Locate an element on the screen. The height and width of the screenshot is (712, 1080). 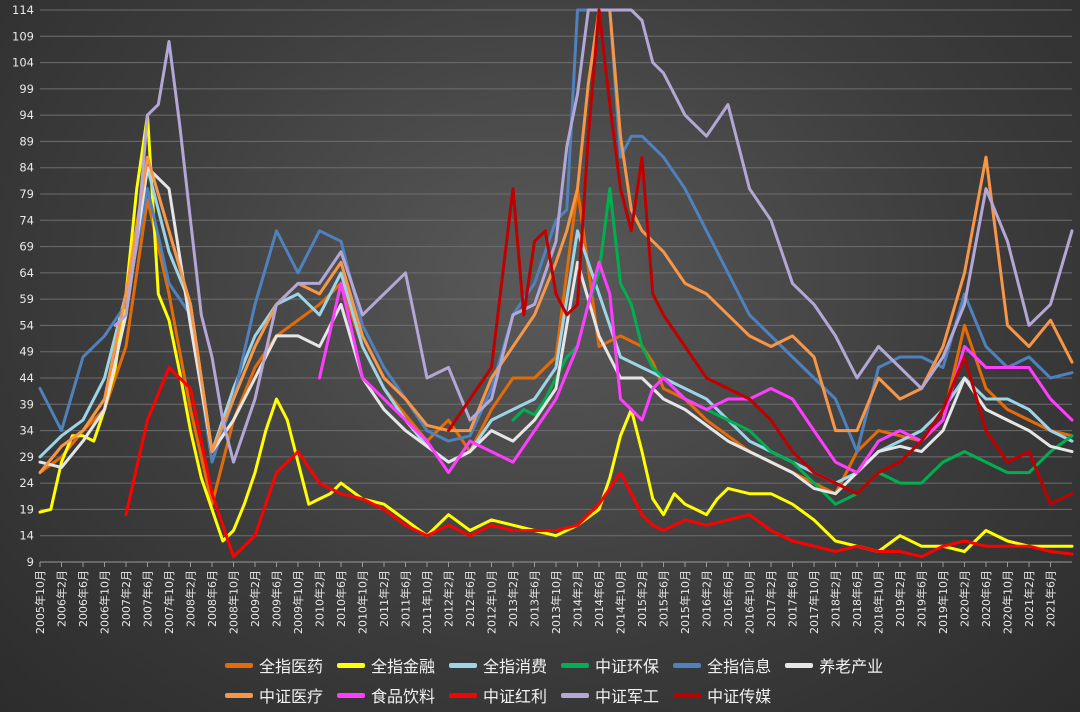
x-tick-label: 2006年10月 is located at coordinates (105, 602).